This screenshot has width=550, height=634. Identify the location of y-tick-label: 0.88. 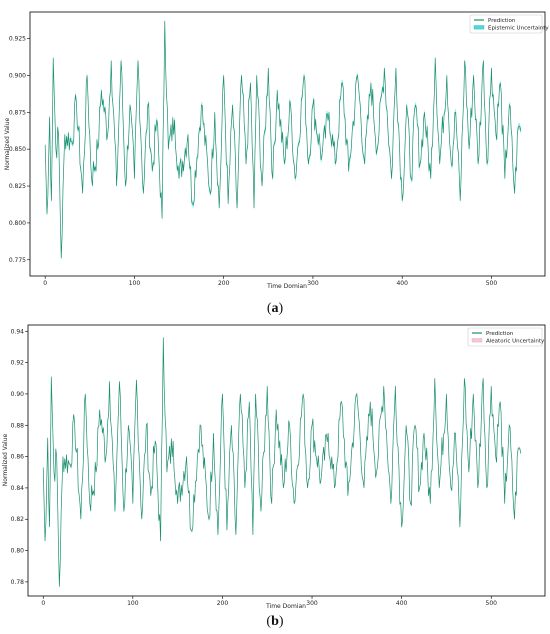
(18, 425).